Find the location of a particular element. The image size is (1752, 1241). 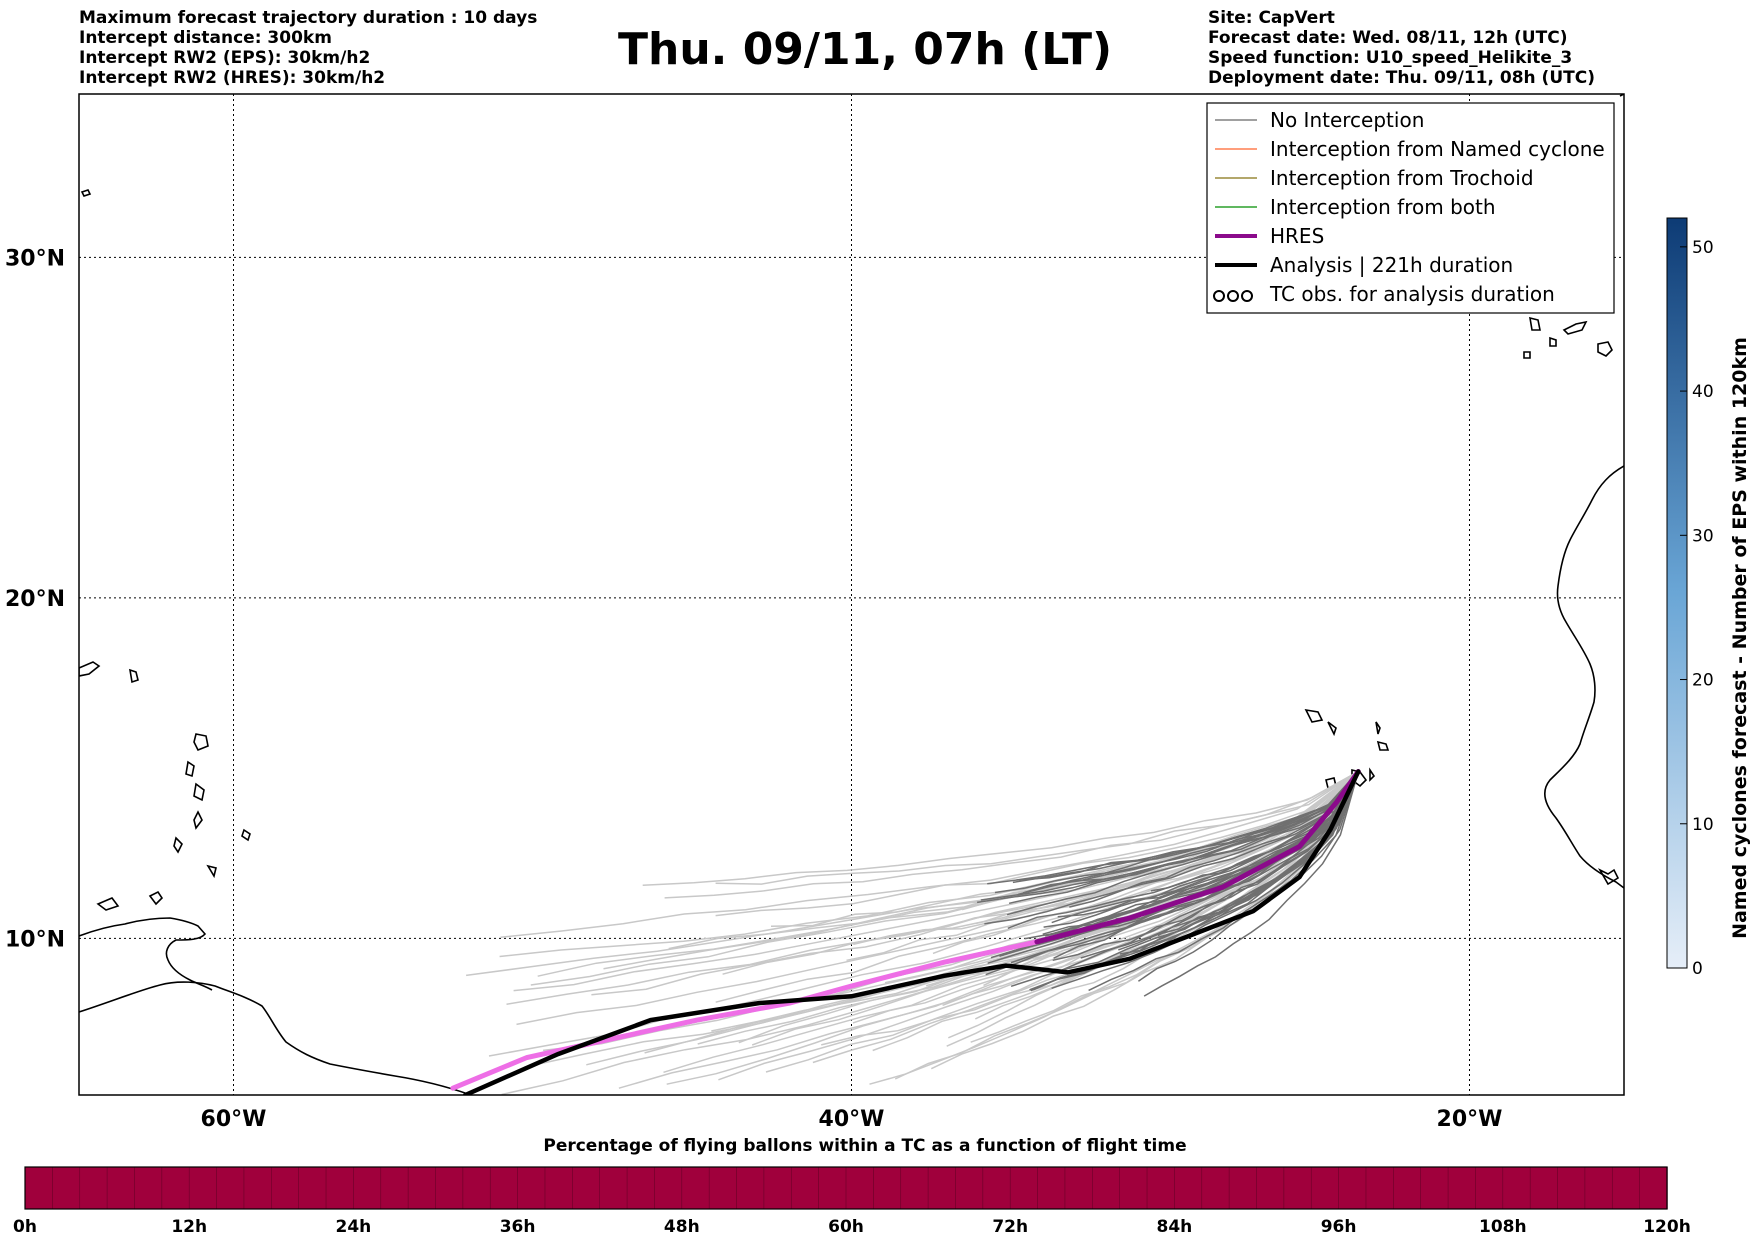

header-left-line: Intercept RW2 (HRES): 30km/h2 is located at coordinates (232, 78).